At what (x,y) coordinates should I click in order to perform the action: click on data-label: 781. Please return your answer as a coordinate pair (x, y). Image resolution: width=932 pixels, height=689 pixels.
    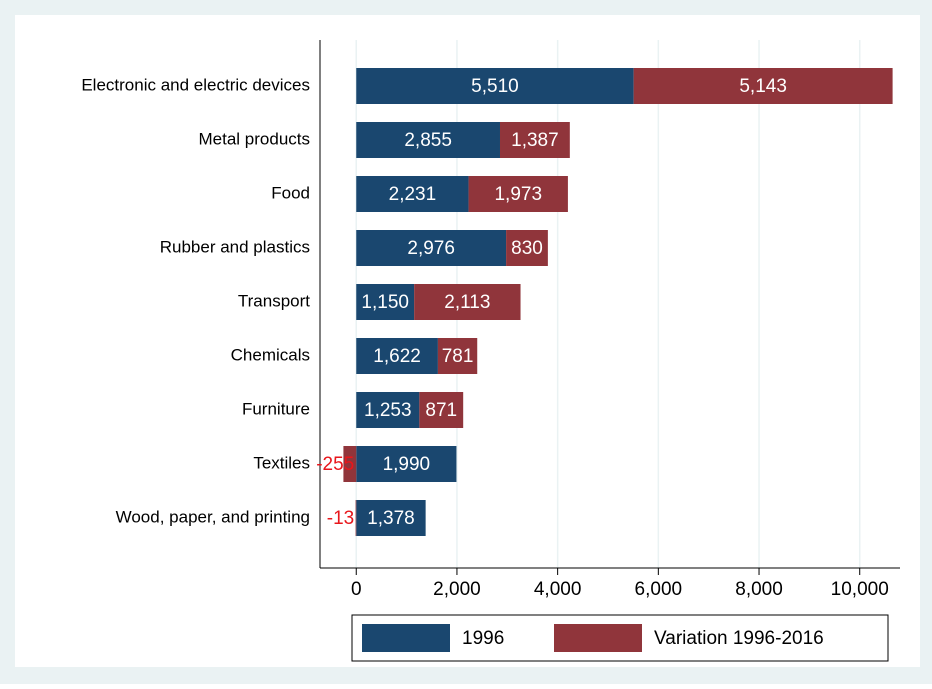
    Looking at the image, I should click on (458, 356).